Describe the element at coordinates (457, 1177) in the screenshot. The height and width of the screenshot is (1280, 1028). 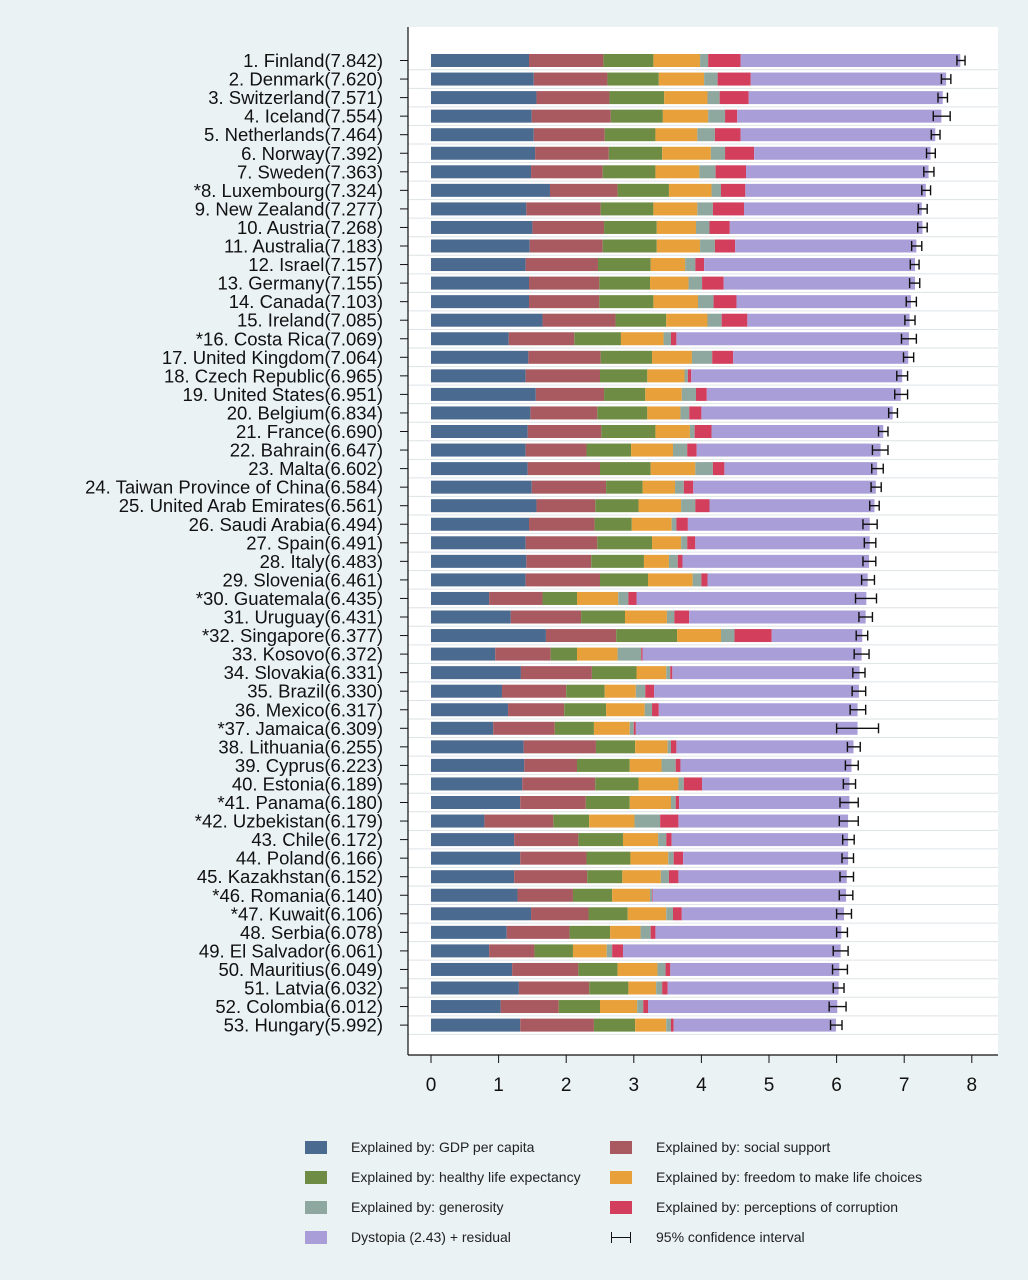
I see `legend-item: Explained by: healthy life expectancy` at that location.